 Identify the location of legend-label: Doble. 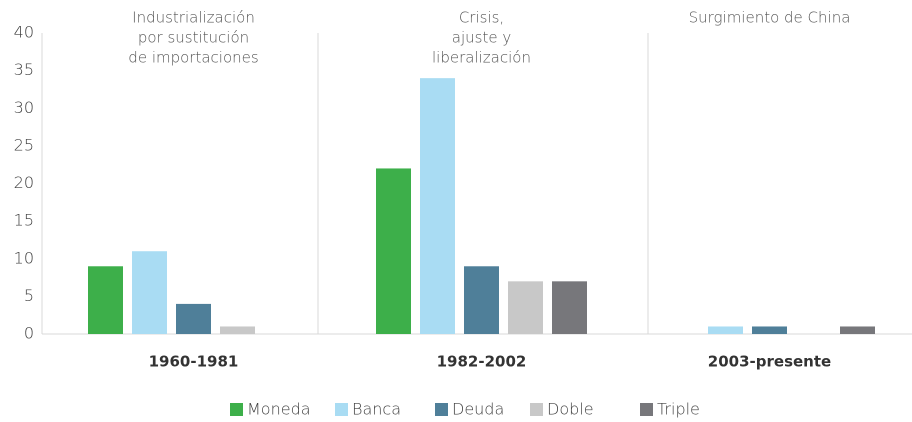
(570, 409).